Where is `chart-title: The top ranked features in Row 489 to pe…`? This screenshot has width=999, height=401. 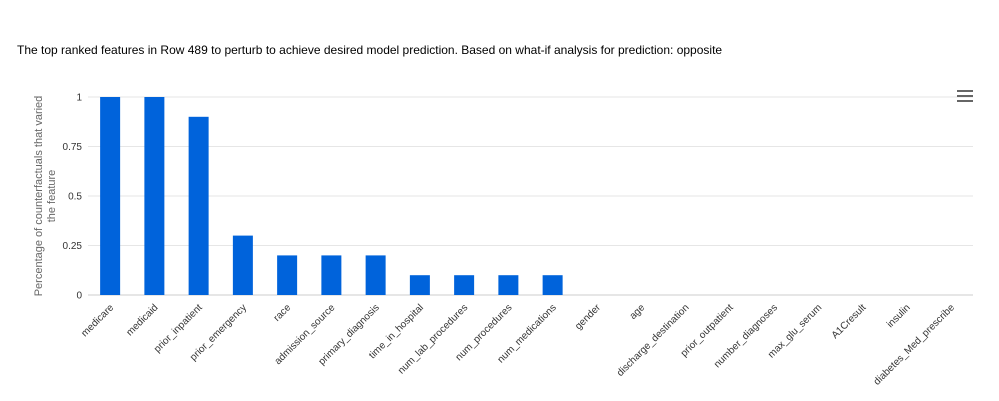 chart-title: The top ranked features in Row 489 to pe… is located at coordinates (370, 50).